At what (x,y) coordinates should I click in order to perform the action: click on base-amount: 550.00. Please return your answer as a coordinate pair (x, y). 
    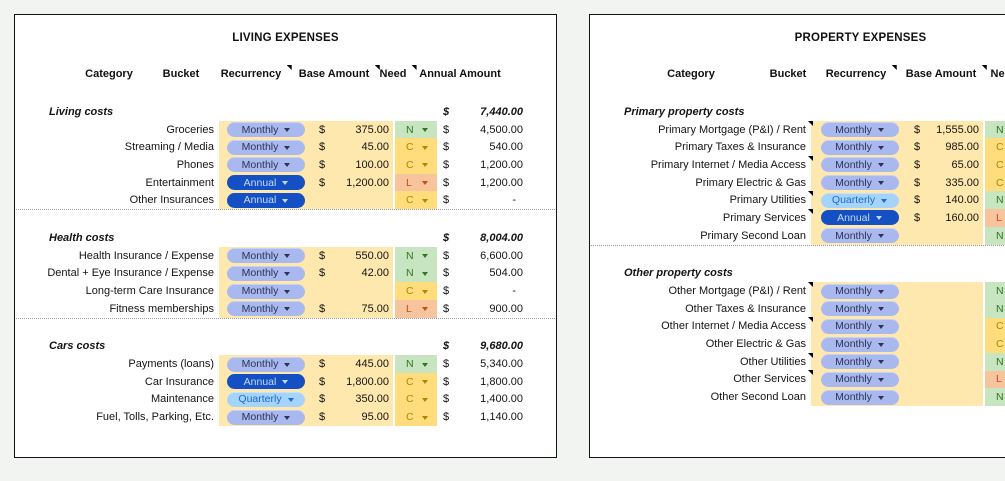
    Looking at the image, I should click on (372, 255).